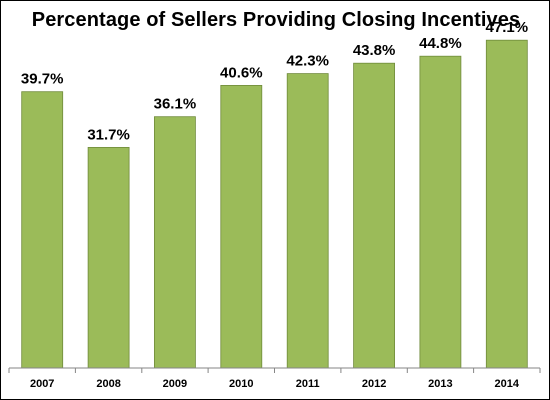 This screenshot has width=550, height=400. What do you see at coordinates (374, 50) in the screenshot?
I see `data-label-2012: 43.8%` at bounding box center [374, 50].